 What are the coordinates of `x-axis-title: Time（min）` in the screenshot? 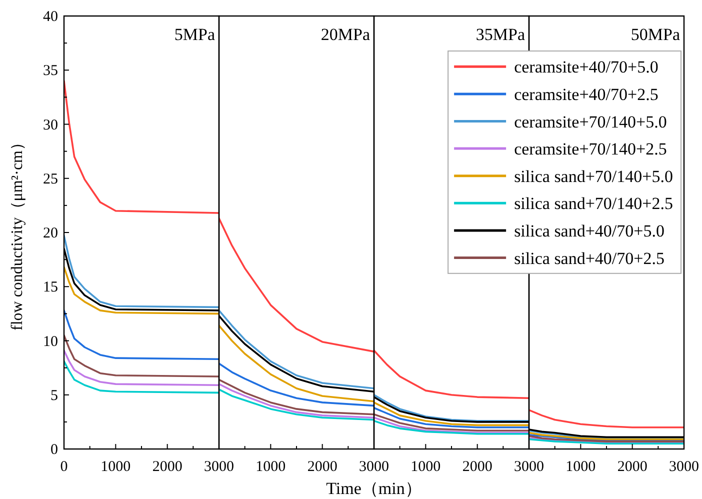 It's located at (374, 488).